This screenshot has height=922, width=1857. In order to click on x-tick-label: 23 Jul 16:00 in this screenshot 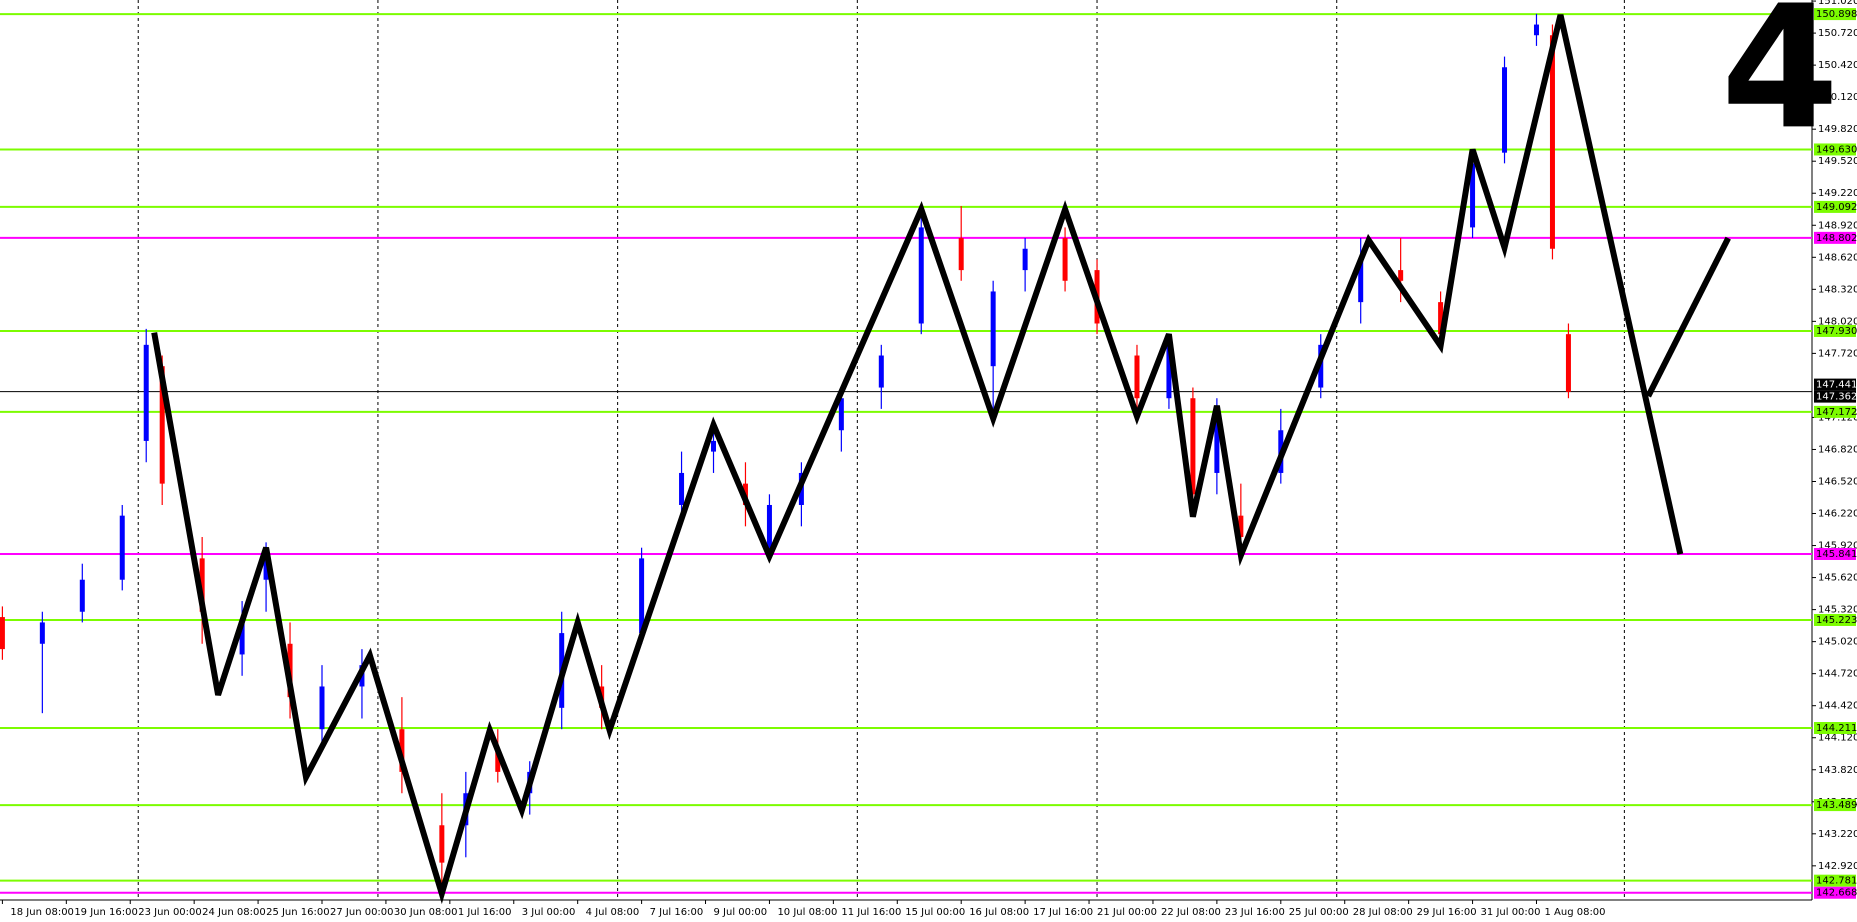, I will do `click(1255, 912)`.